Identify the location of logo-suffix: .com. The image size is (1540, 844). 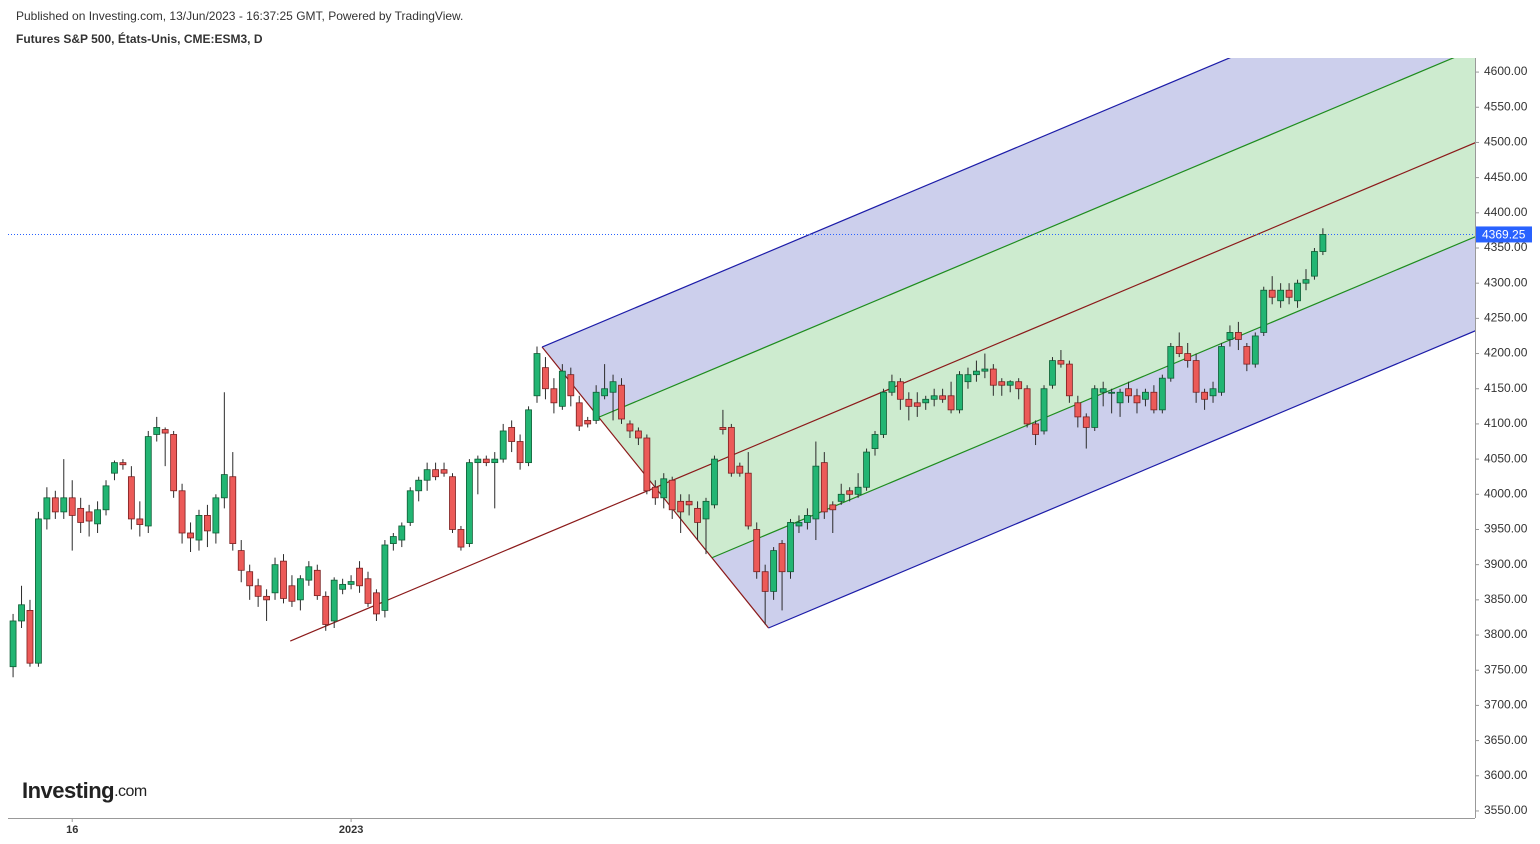
(130, 791).